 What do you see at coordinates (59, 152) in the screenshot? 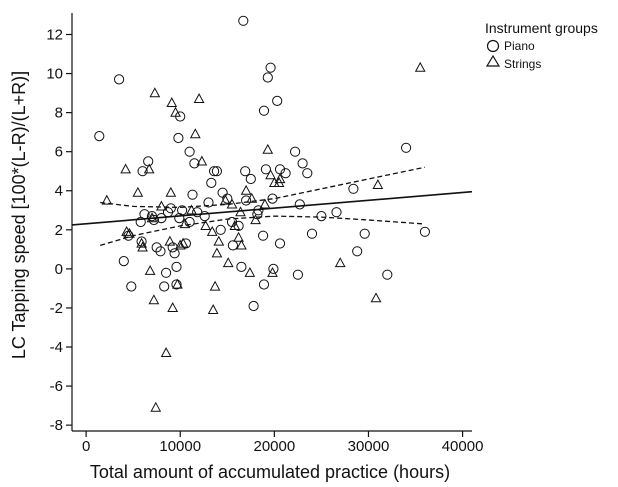
I see `y-tick-label: 6` at bounding box center [59, 152].